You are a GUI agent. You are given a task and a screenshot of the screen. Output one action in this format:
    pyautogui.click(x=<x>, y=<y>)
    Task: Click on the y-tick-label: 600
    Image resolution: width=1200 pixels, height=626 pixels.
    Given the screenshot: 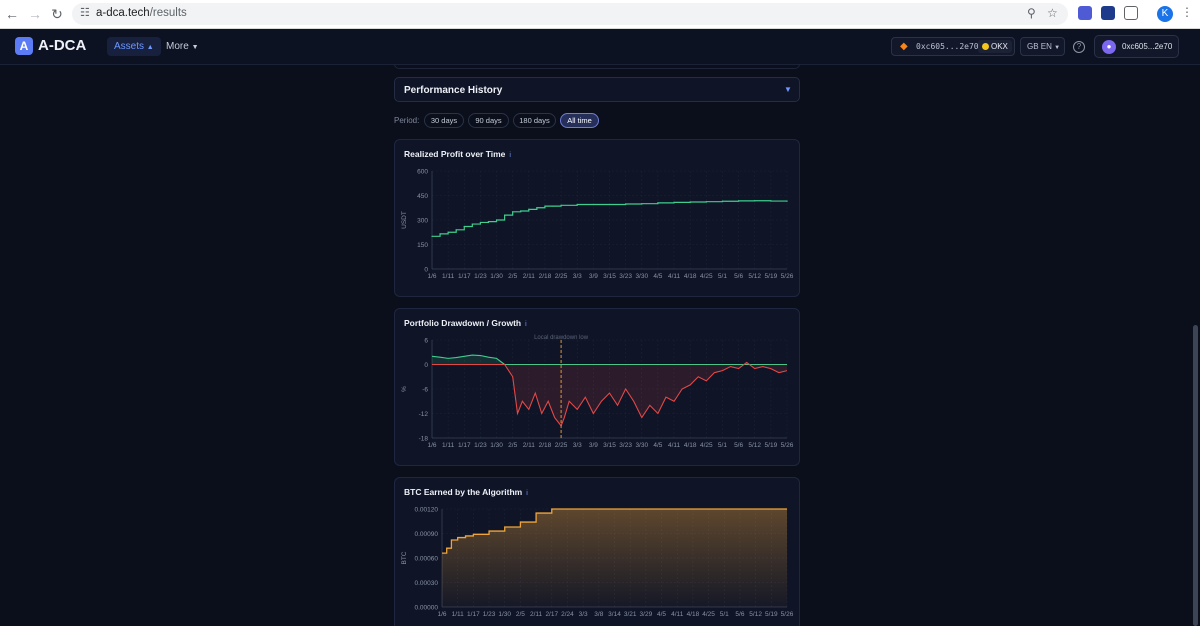 What is the action you would take?
    pyautogui.click(x=422, y=172)
    